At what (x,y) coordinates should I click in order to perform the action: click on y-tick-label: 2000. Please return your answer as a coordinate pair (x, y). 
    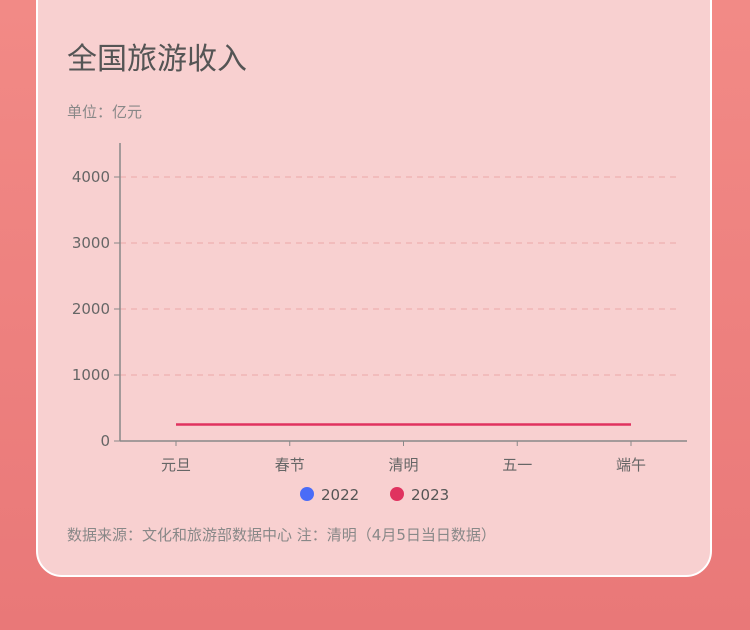
    Looking at the image, I should click on (91, 309).